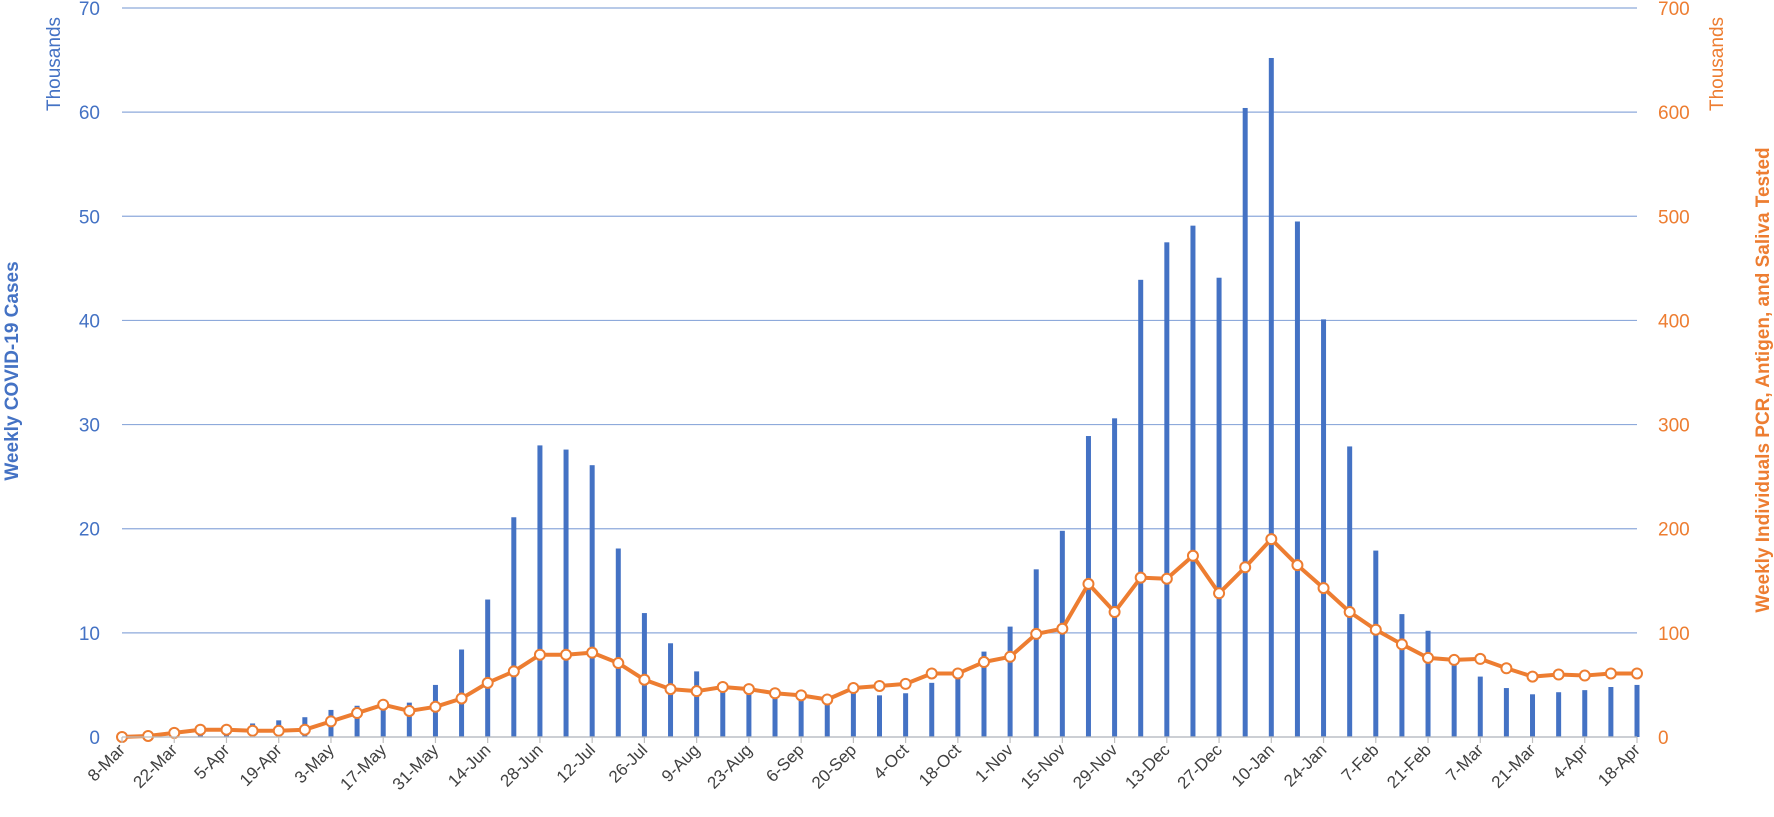  Describe the element at coordinates (1663, 738) in the screenshot. I see `right-tick-label: 0` at that location.